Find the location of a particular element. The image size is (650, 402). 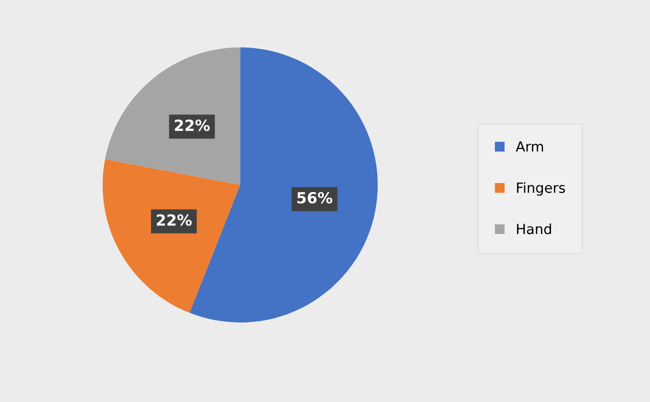

legend-label: Hand is located at coordinates (534, 228).